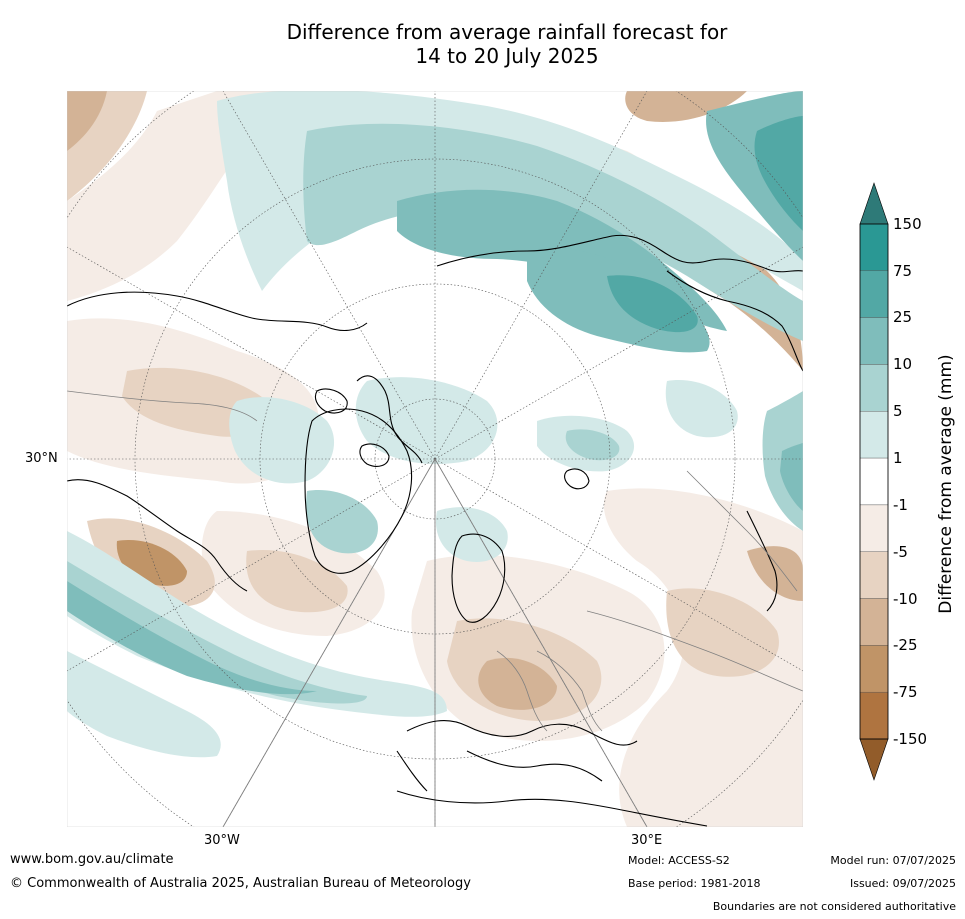 This screenshot has height=919, width=965. I want to click on border-usa-canada, so click(162, 406).